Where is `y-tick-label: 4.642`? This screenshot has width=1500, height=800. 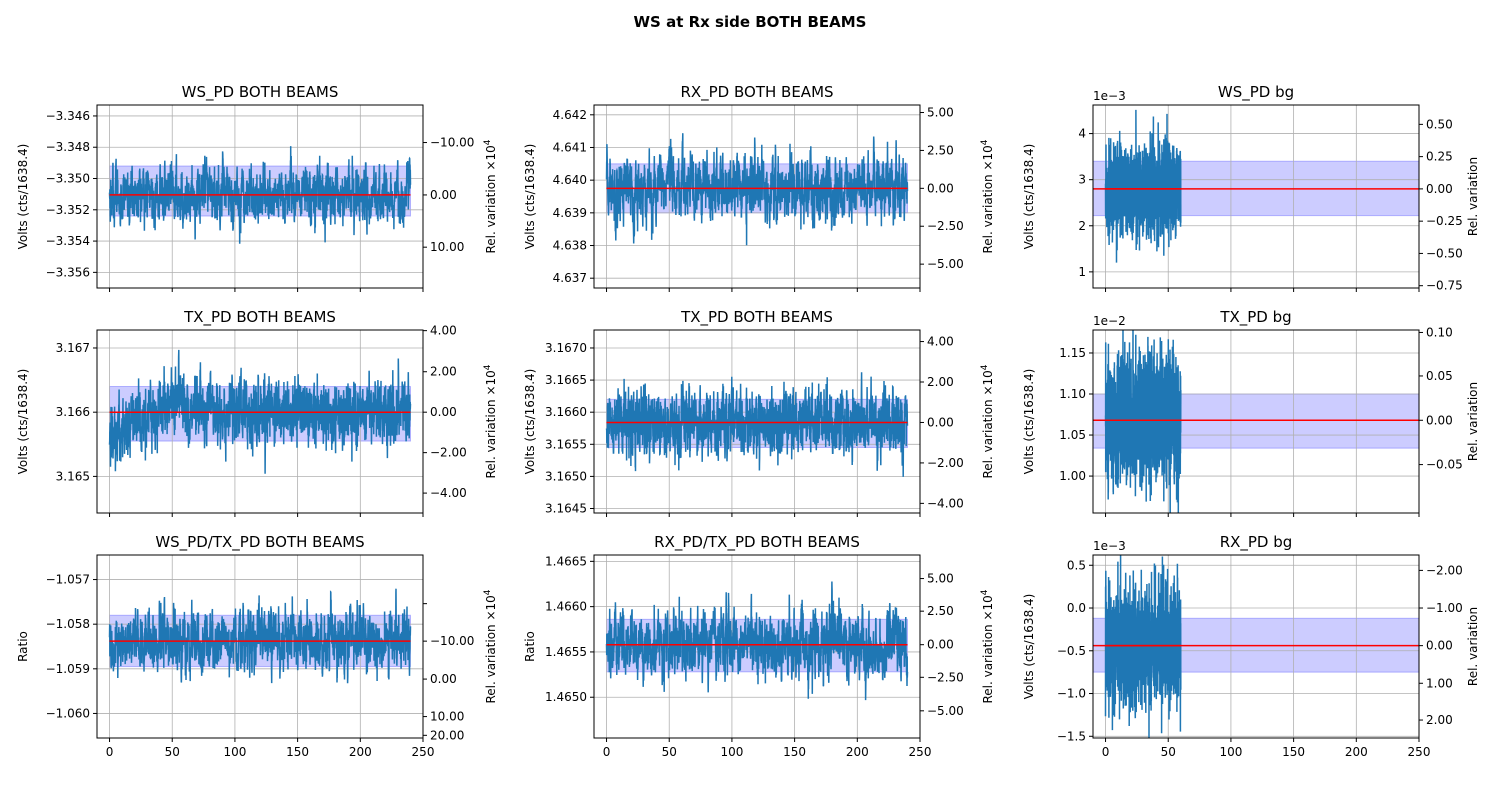 y-tick-label: 4.642 is located at coordinates (570, 115).